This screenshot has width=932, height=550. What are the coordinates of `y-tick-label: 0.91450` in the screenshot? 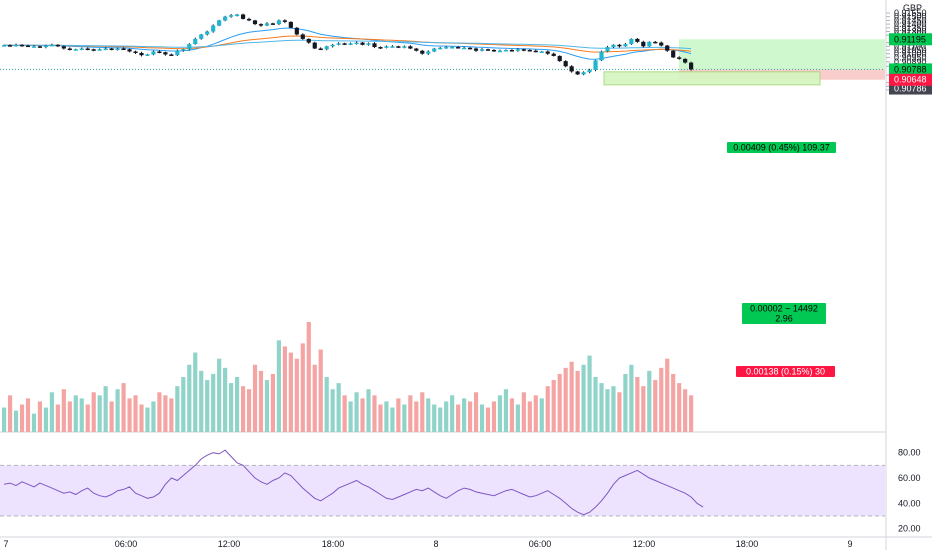 It's located at (910, 20).